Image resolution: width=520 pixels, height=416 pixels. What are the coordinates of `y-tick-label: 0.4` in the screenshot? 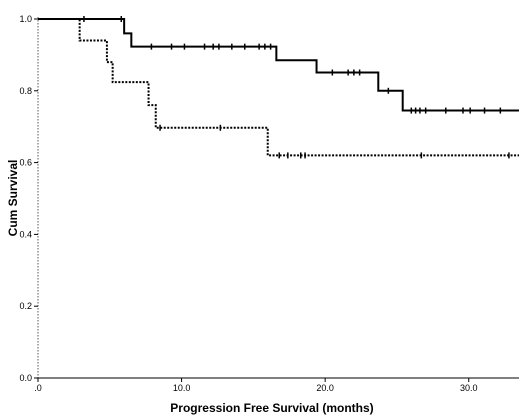 It's located at (25, 234).